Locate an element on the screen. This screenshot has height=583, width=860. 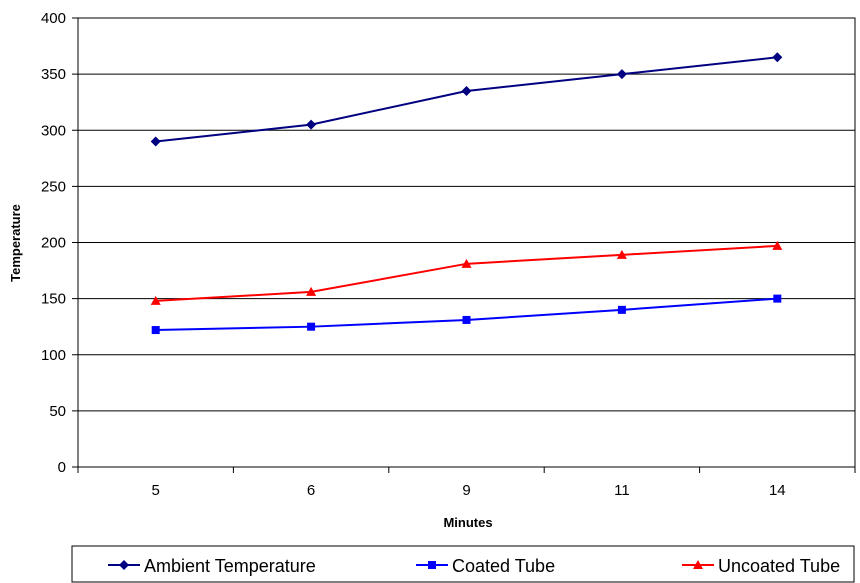
uncoated-tube-line is located at coordinates (466, 273).